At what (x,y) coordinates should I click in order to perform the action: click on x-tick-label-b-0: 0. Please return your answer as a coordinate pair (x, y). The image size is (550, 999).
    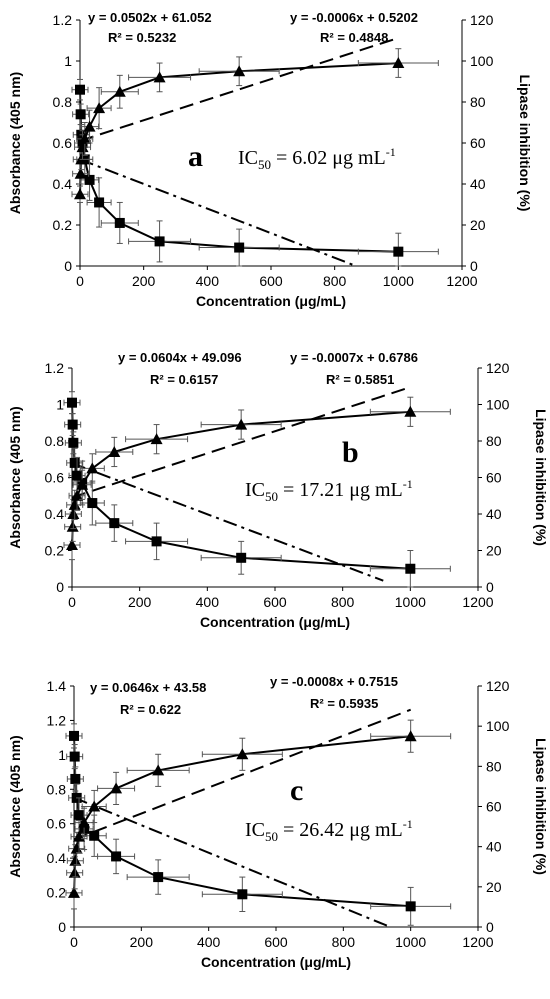
    Looking at the image, I should click on (72, 602).